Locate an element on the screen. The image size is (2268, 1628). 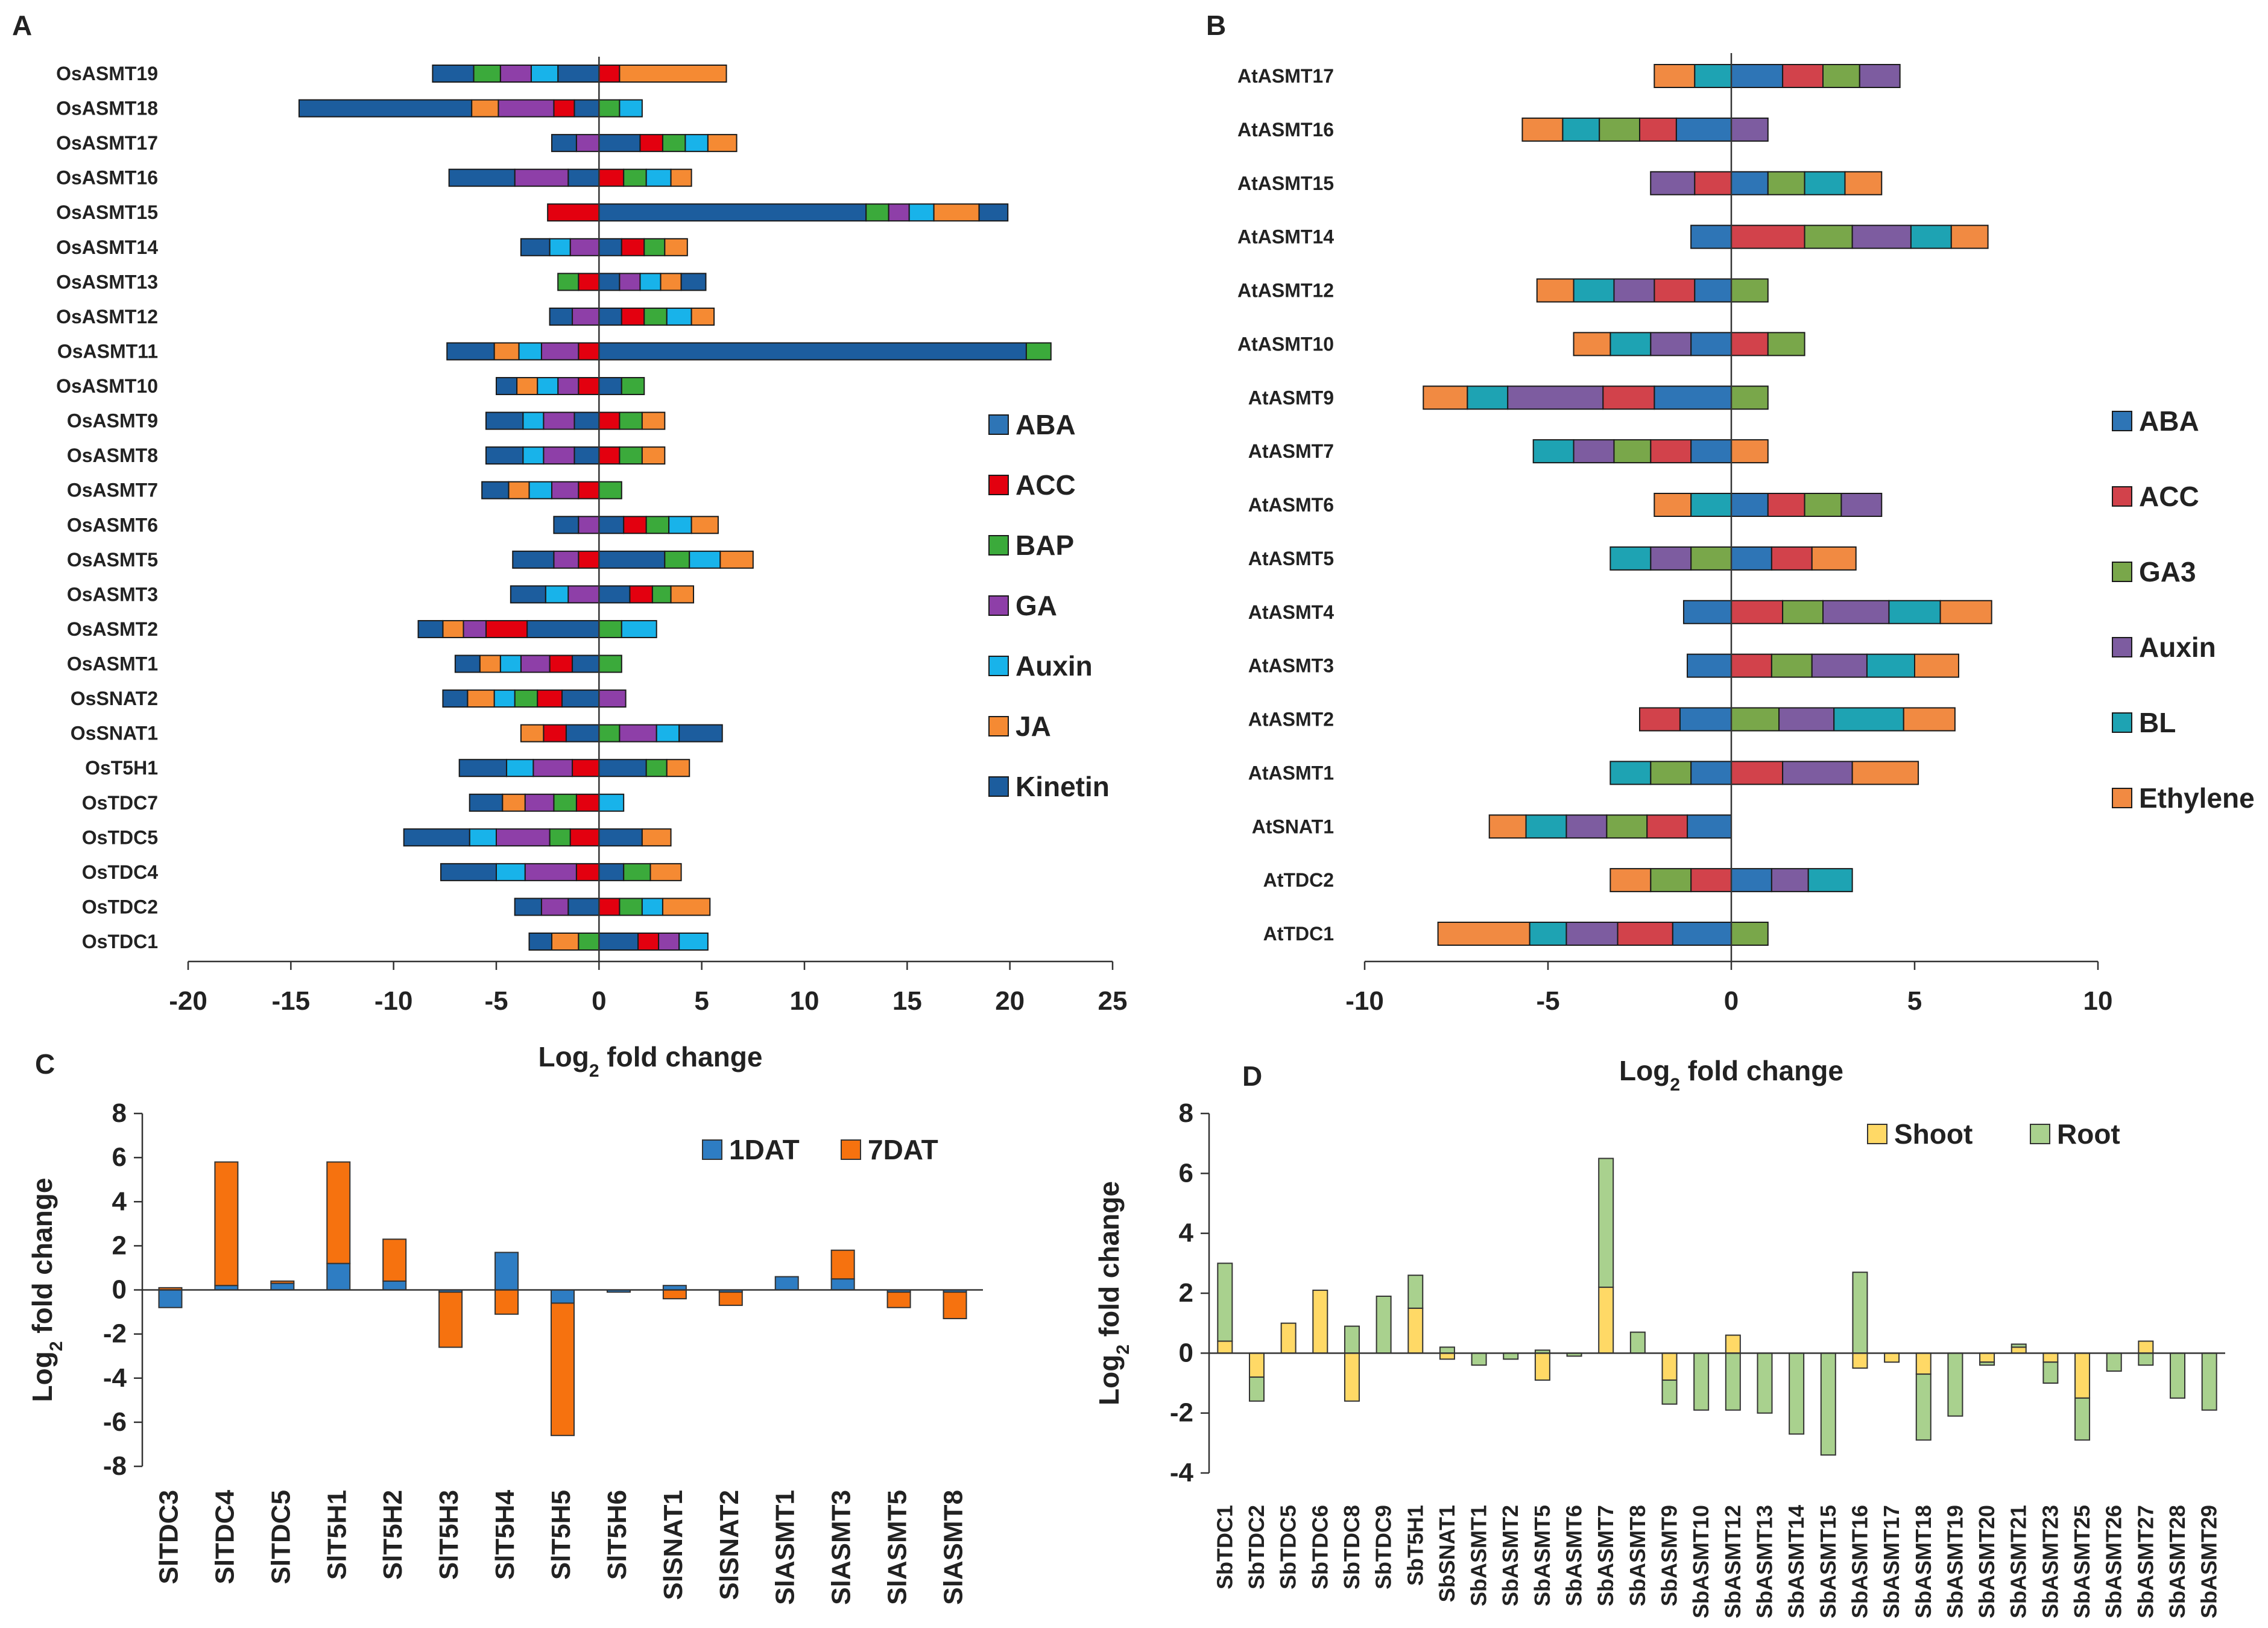
bar-sbtdc9-root is located at coordinates (1384, 1324).